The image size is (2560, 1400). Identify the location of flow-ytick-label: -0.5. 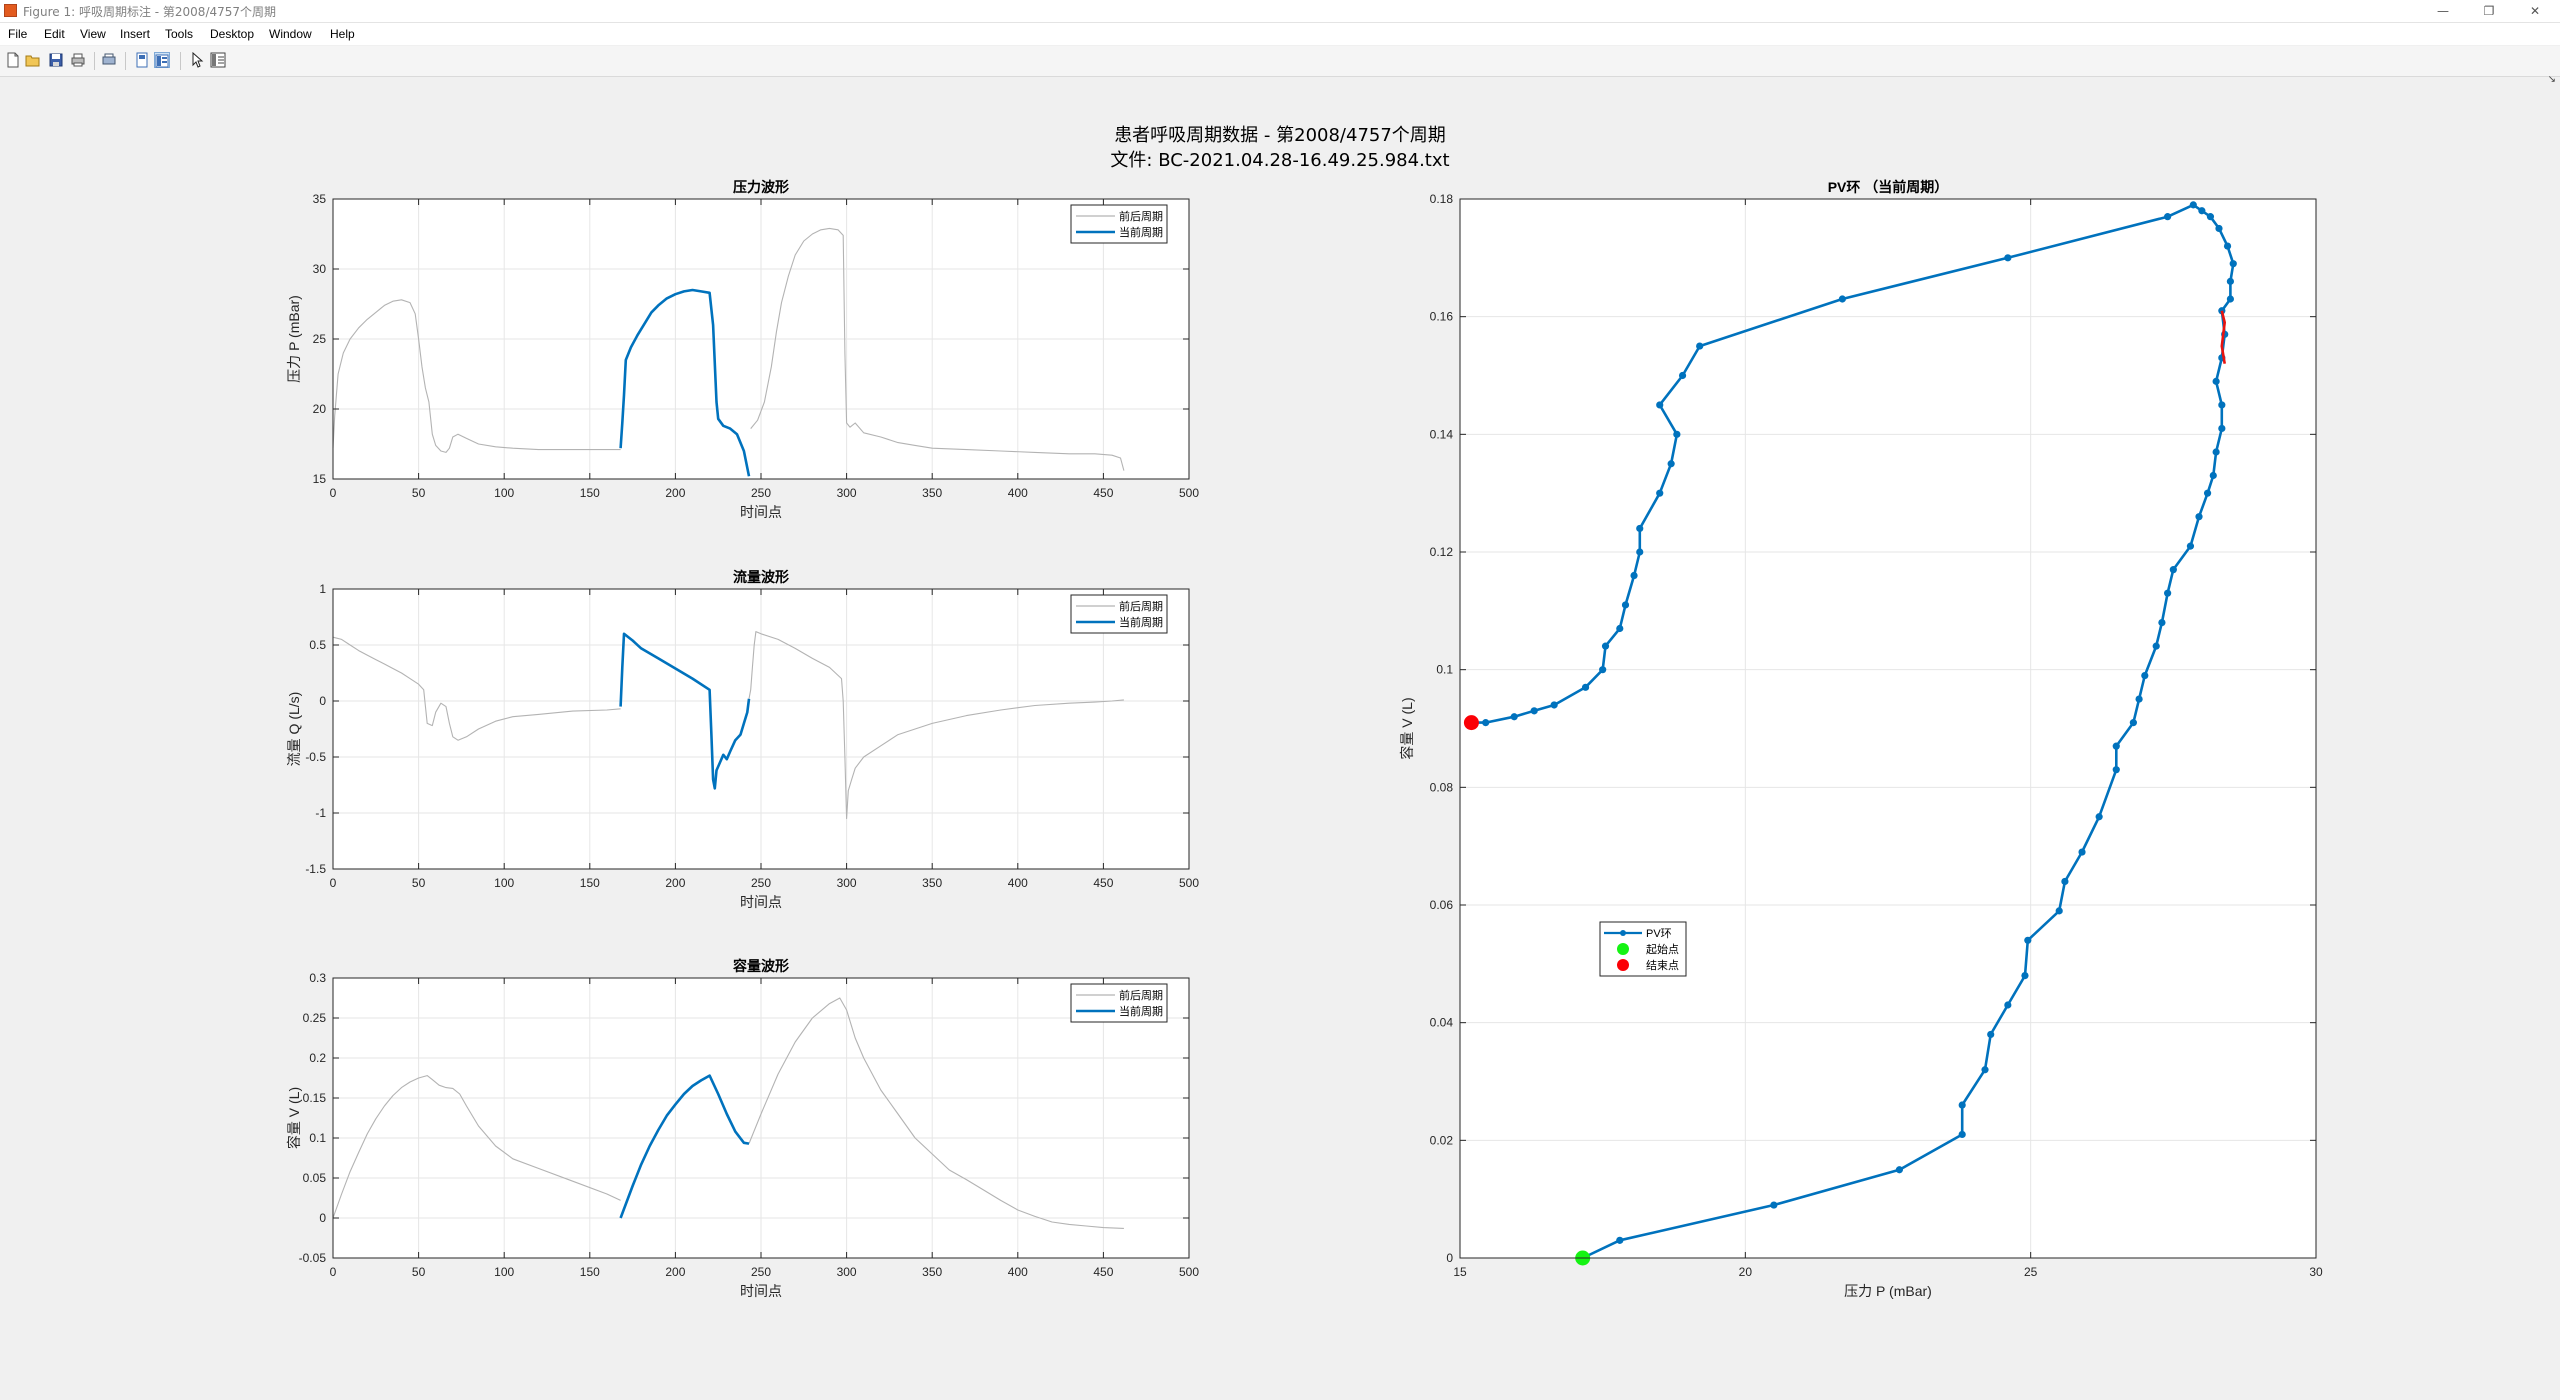
(315, 757).